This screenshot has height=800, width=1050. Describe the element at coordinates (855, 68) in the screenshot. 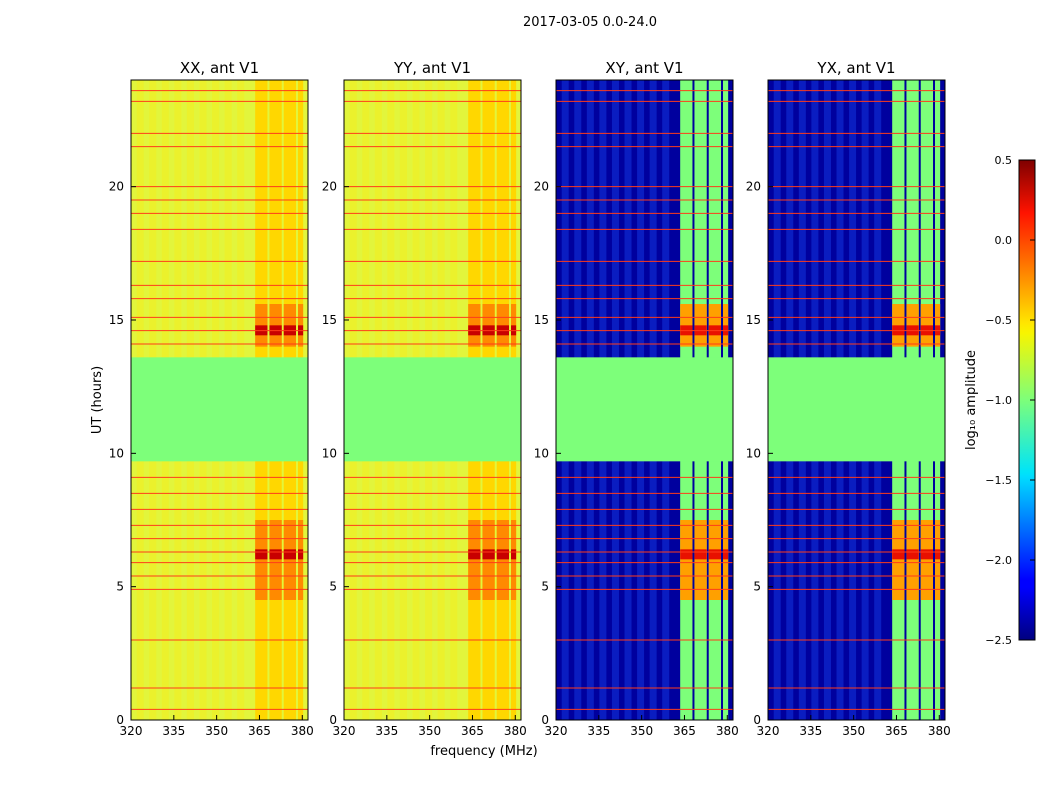

I see `panel-title: YX, ant V1` at that location.